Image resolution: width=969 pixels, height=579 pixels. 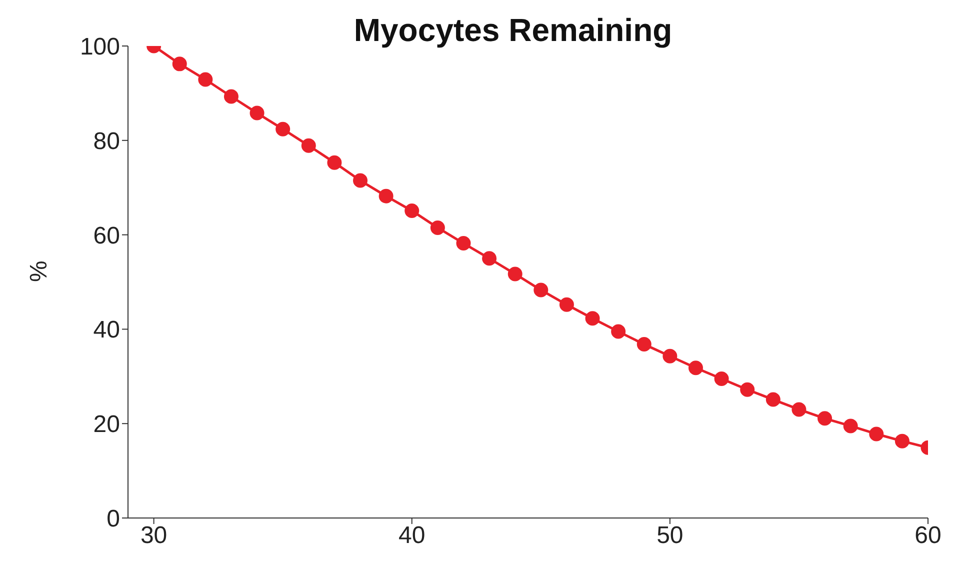 What do you see at coordinates (106, 330) in the screenshot?
I see `y-tick-label: 40` at bounding box center [106, 330].